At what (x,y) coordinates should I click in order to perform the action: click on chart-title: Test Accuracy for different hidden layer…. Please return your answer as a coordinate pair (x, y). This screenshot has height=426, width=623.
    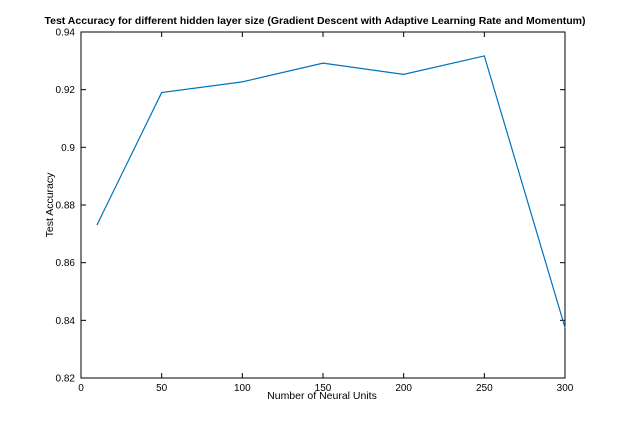
    Looking at the image, I should click on (314, 21).